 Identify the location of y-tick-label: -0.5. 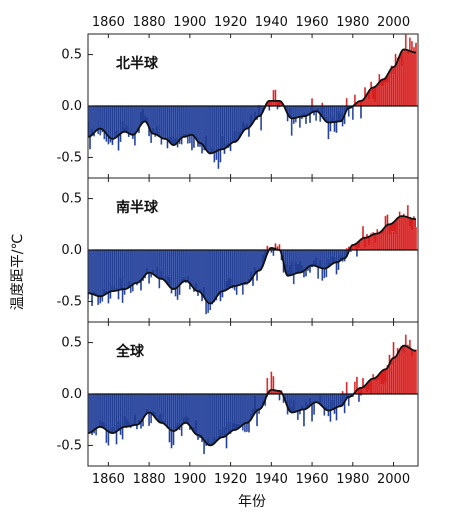
(69, 157).